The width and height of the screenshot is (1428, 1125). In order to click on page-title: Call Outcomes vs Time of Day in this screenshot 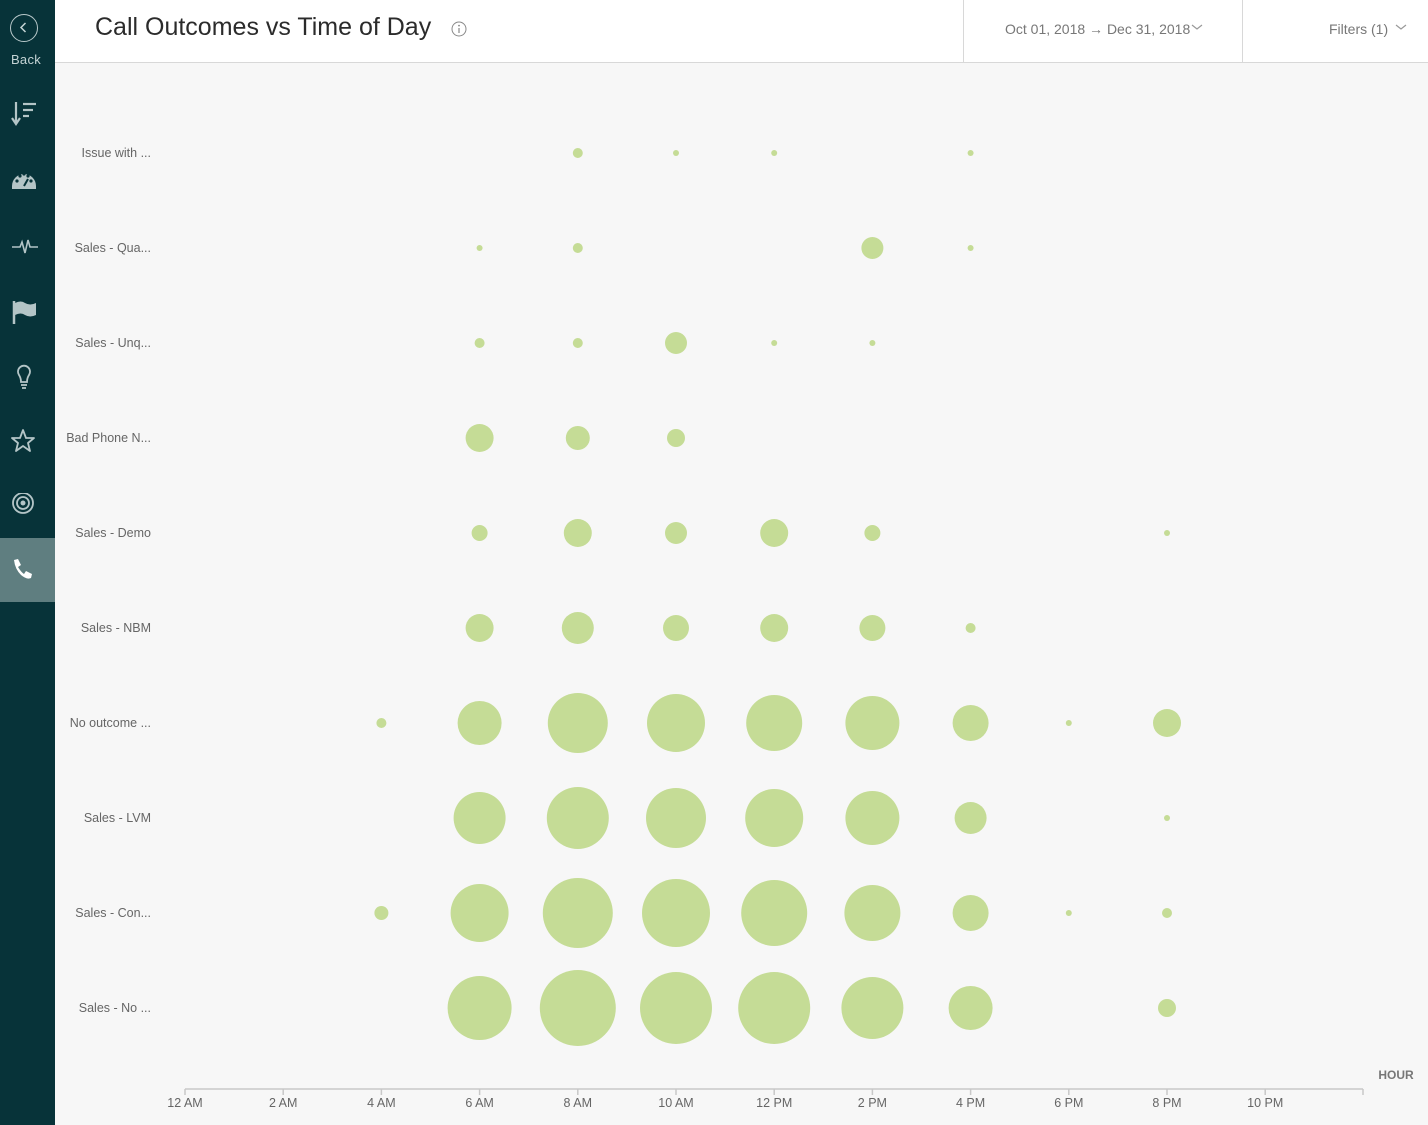, I will do `click(263, 27)`.